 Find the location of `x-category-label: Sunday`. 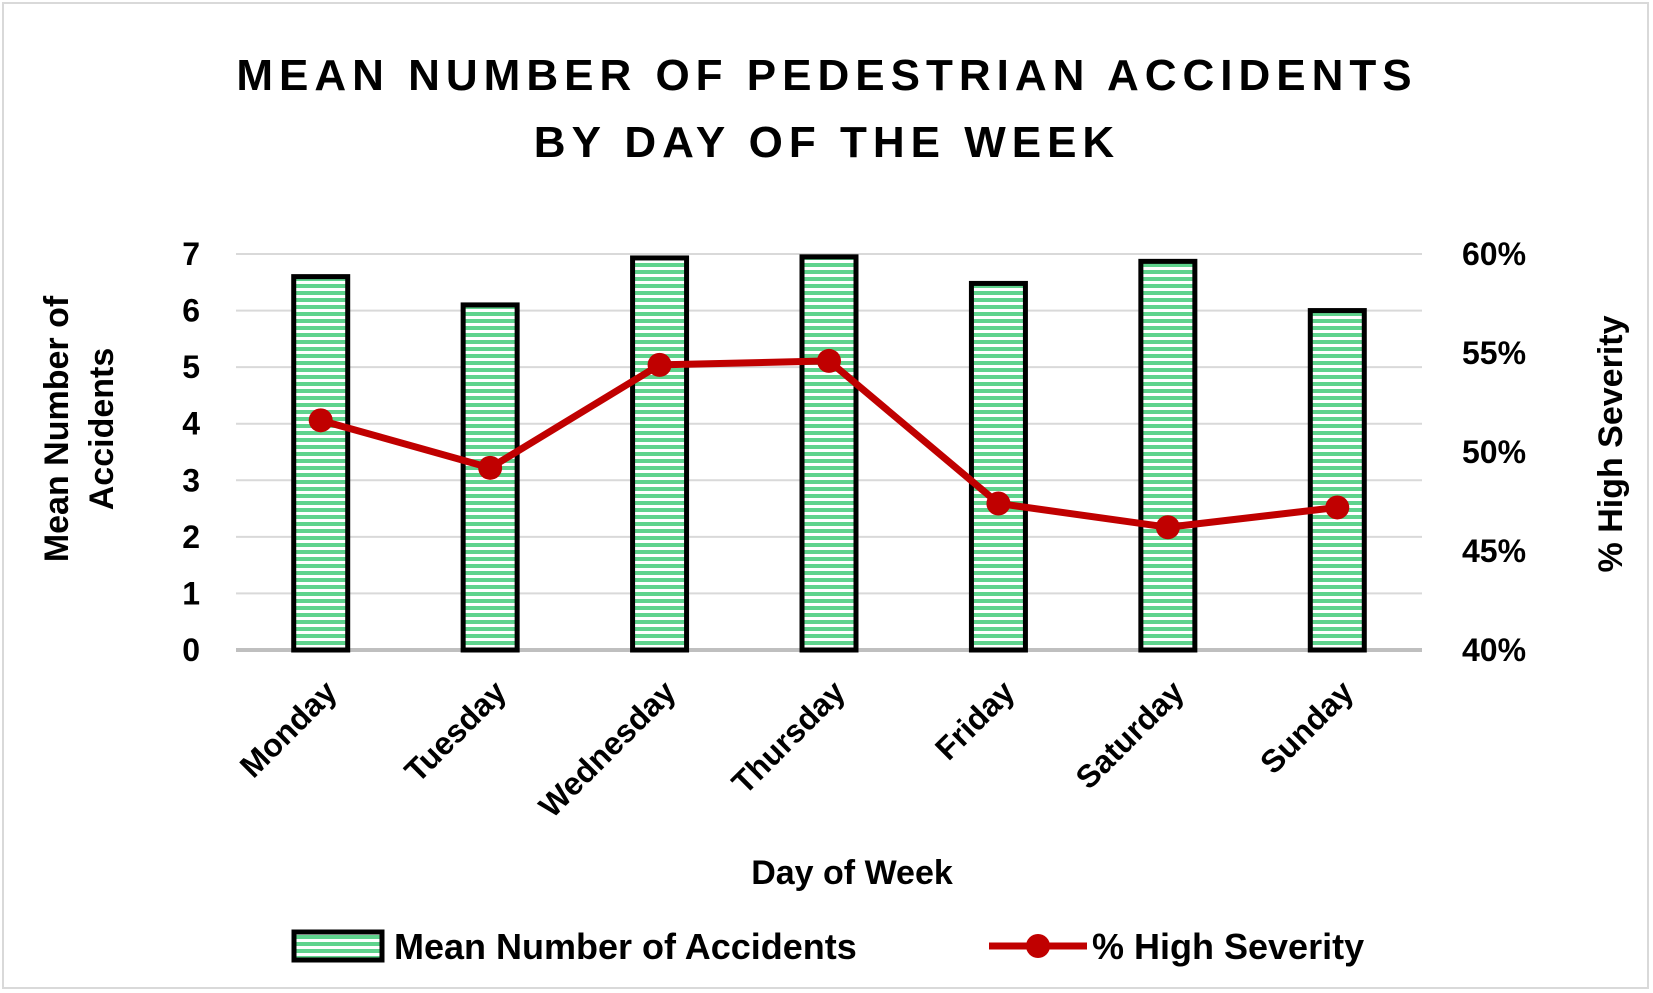

x-category-label: Sunday is located at coordinates (1306, 726).